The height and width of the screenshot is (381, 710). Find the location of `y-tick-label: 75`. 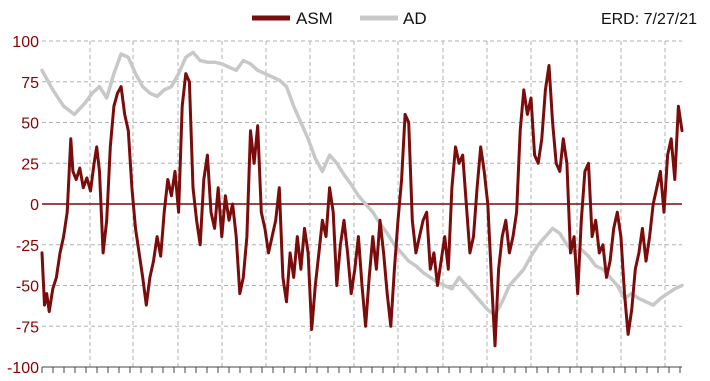

y-tick-label: 75 is located at coordinates (30, 83).